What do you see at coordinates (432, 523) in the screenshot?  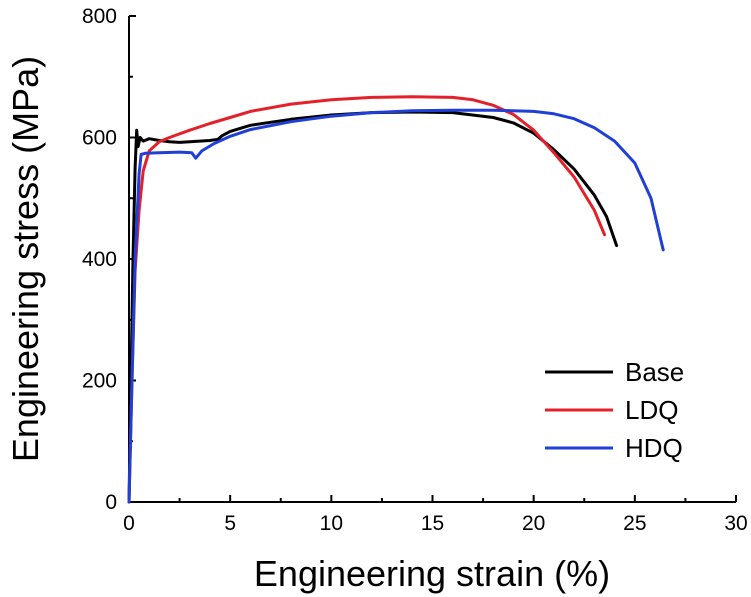 I see `x-tick-label: 15` at bounding box center [432, 523].